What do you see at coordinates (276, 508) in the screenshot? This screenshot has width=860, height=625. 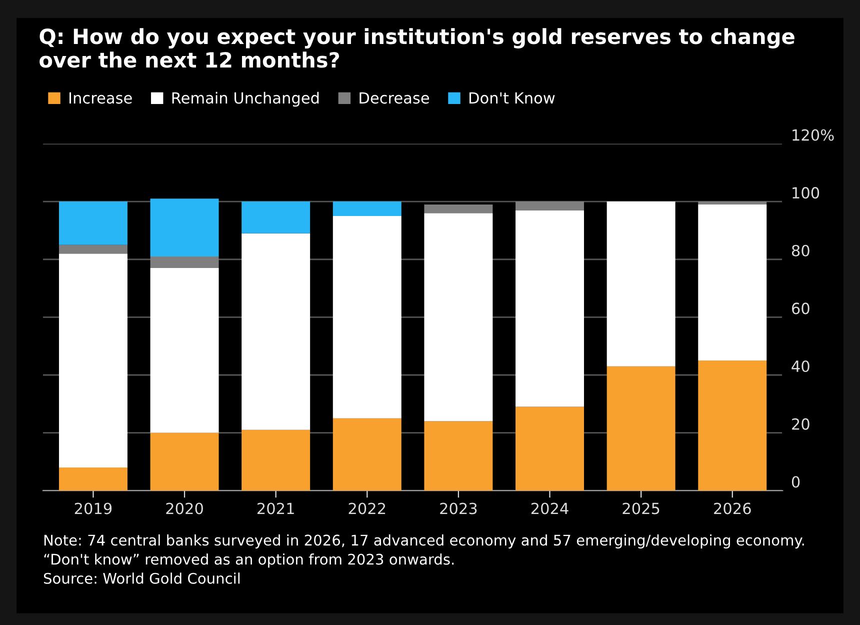 I see `x-tick-label: 2021` at bounding box center [276, 508].